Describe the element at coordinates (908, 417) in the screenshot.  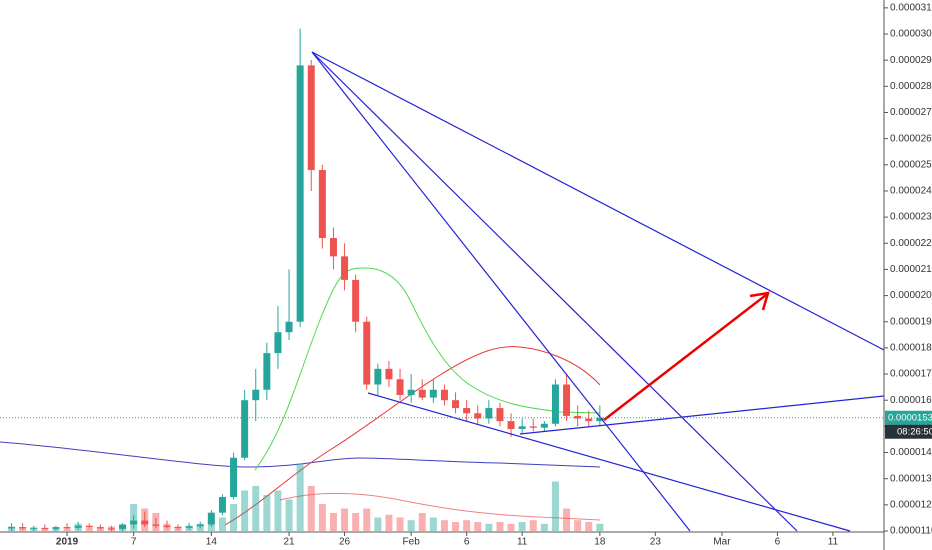
I see `last-price-box` at that location.